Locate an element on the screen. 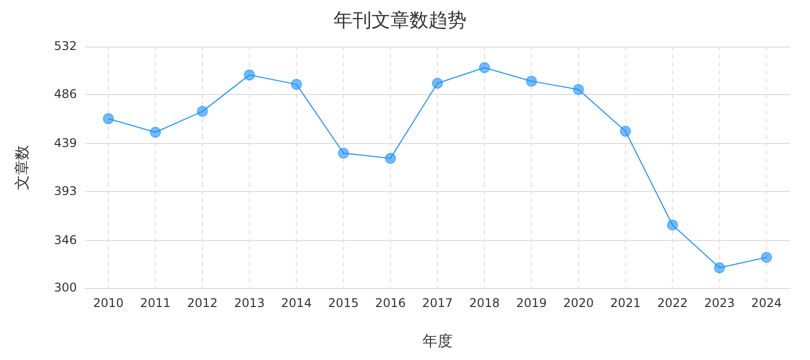  y-tick-label: 486 is located at coordinates (65, 93).